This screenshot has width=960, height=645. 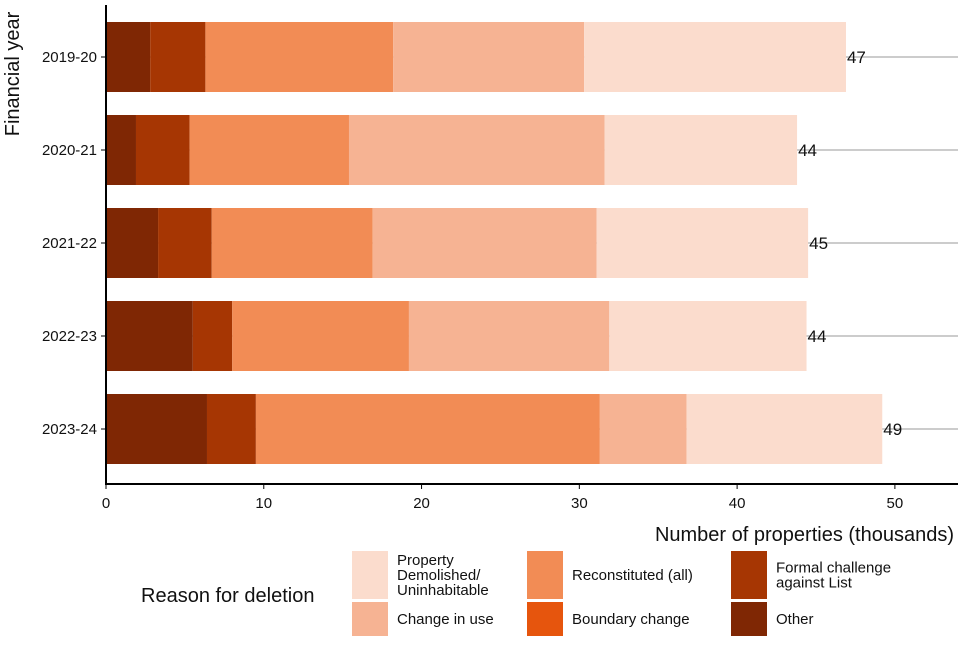 I want to click on legend-label-other: Other, so click(x=795, y=619).